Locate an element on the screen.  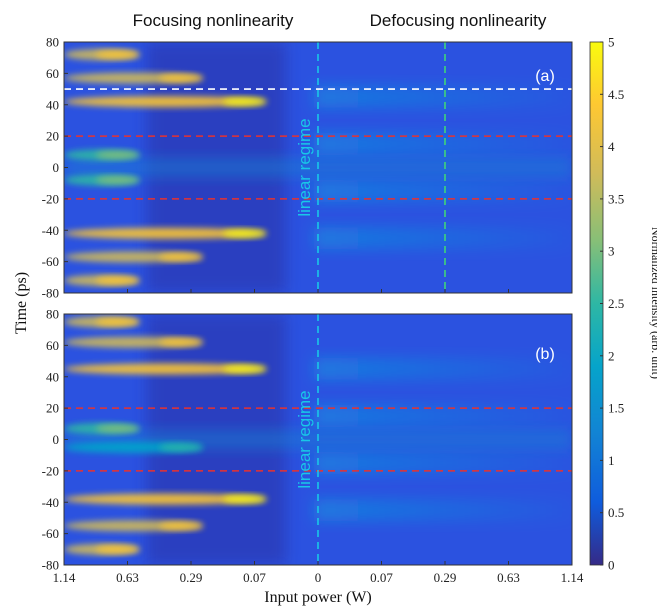
colorbar-tick-label: 0.5 is located at coordinates (616, 512).